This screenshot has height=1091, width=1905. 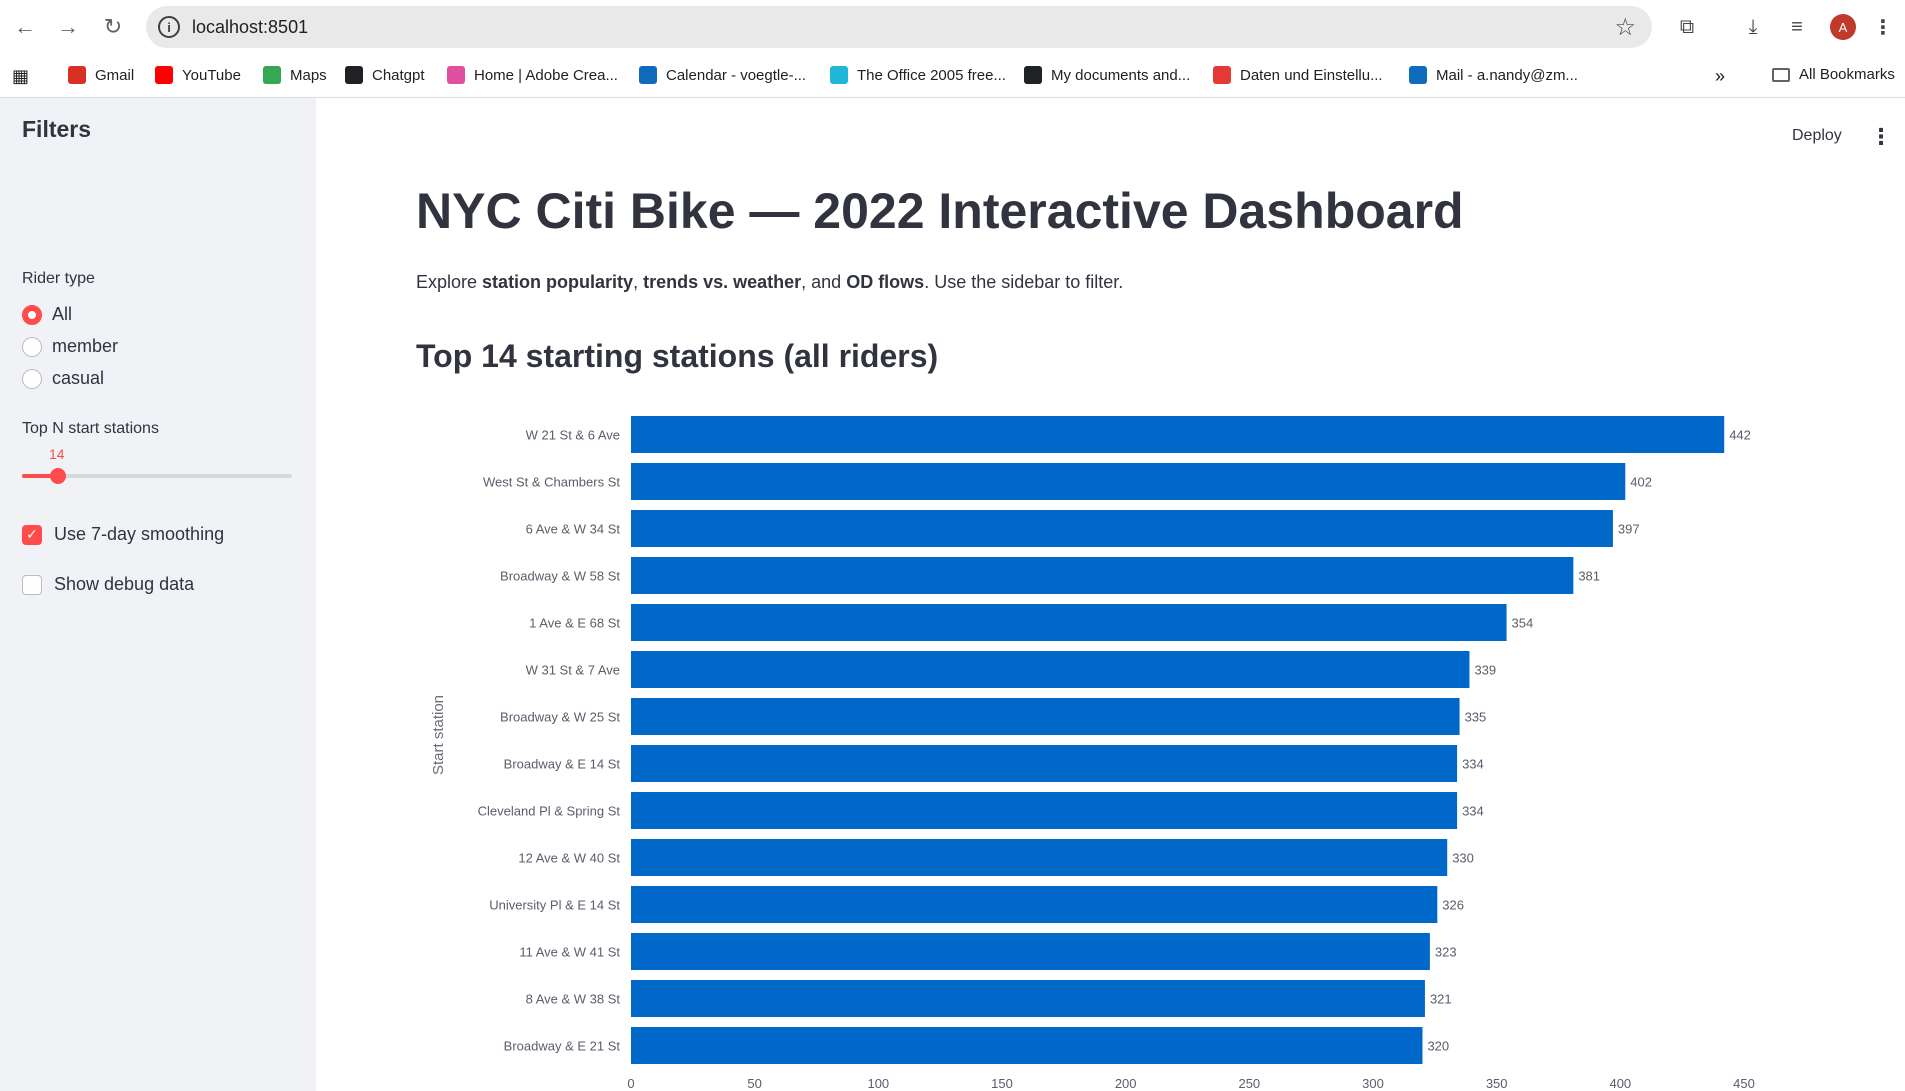 What do you see at coordinates (1446, 952) in the screenshot?
I see `bar-value-label: 323` at bounding box center [1446, 952].